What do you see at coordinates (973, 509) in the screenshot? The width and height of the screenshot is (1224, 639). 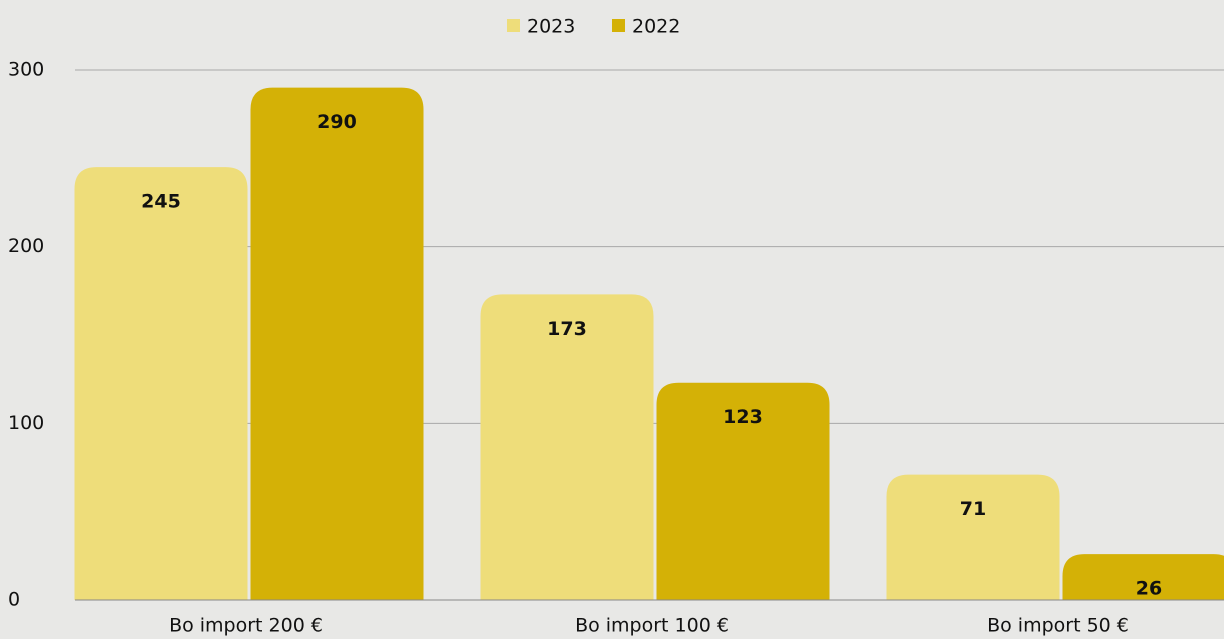 I see `data-label: 71` at bounding box center [973, 509].